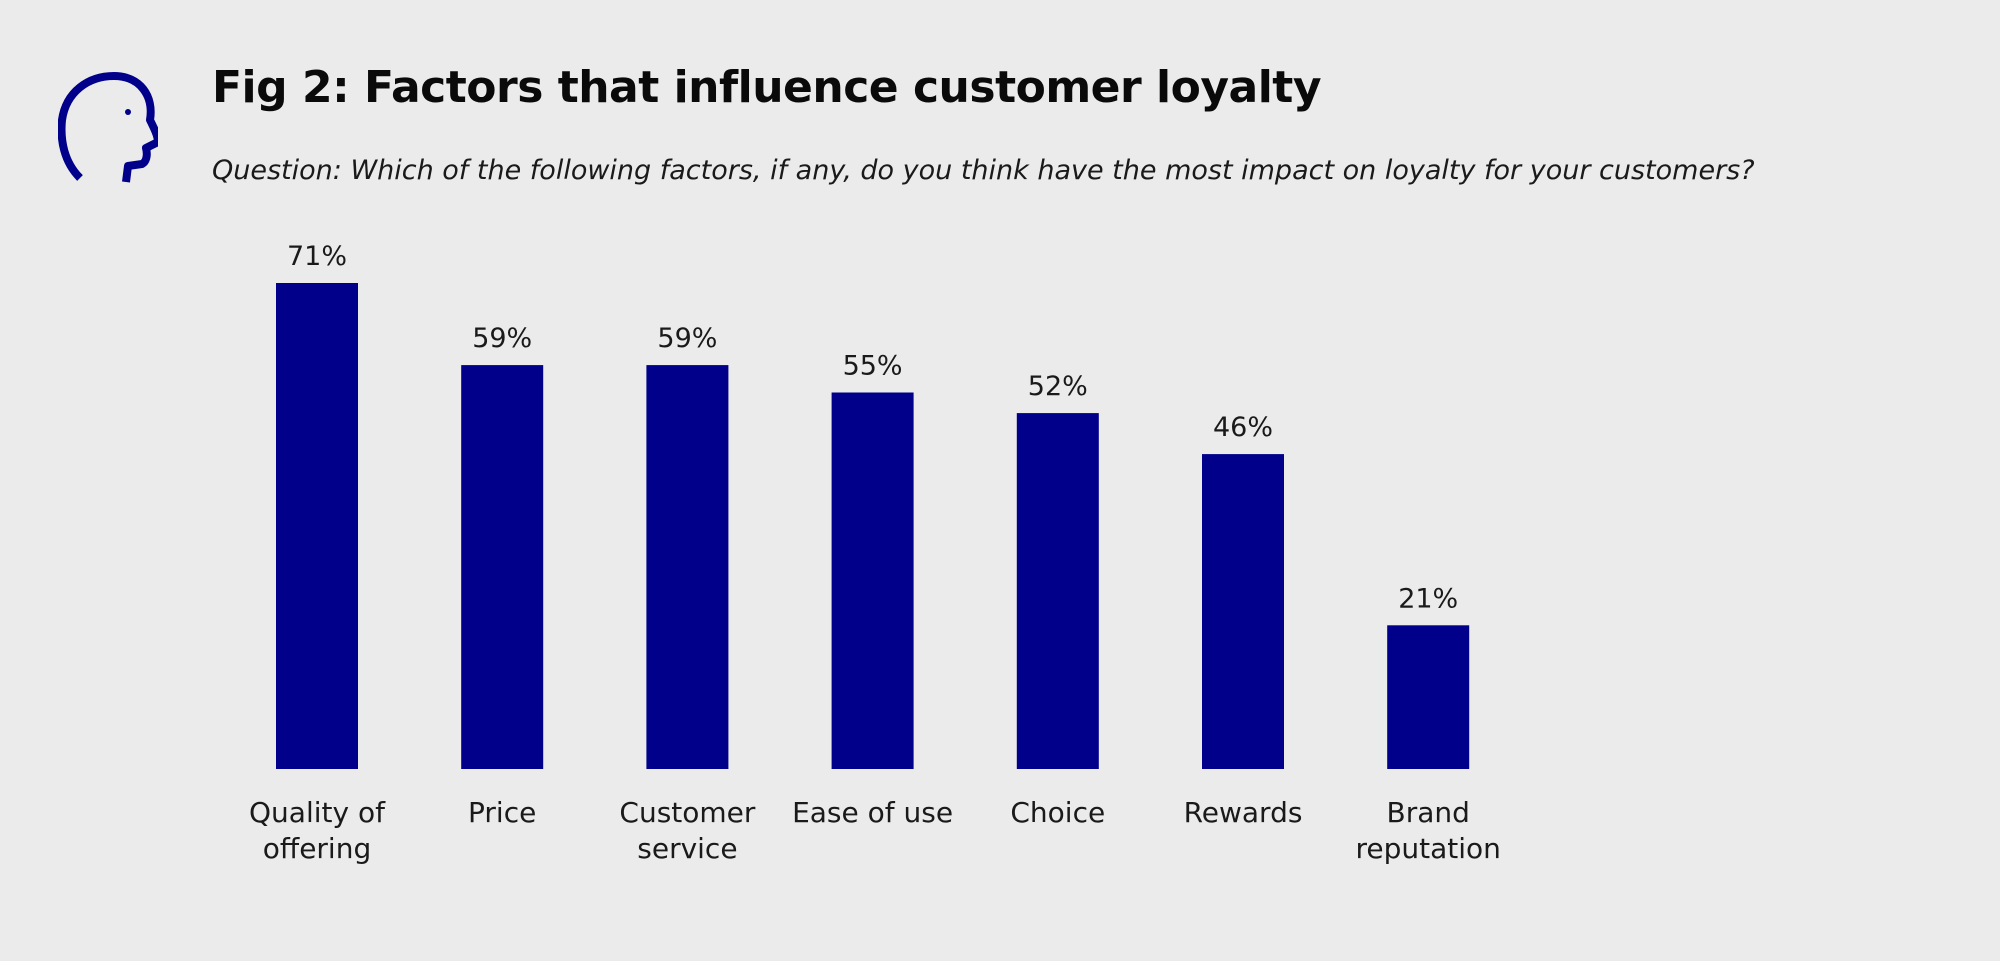  I want to click on head-profile-icon, so click(108, 127).